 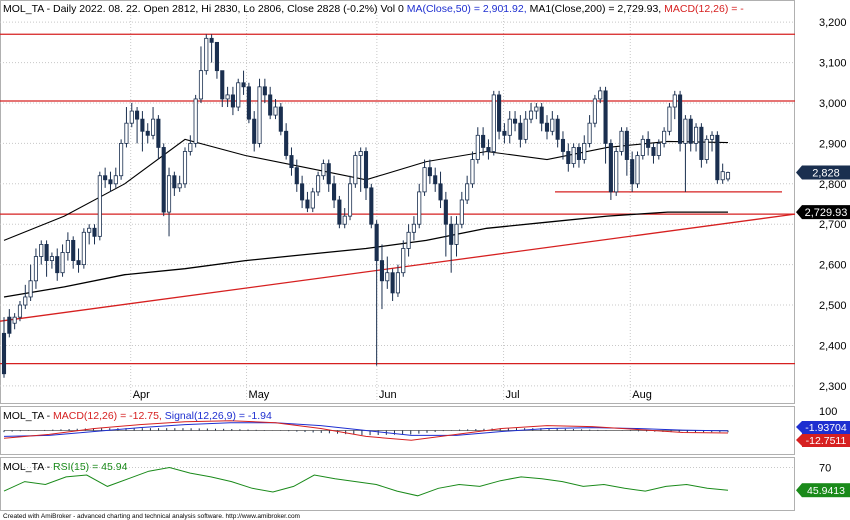 I want to click on price-tick-label: 2,800, so click(x=833, y=185).